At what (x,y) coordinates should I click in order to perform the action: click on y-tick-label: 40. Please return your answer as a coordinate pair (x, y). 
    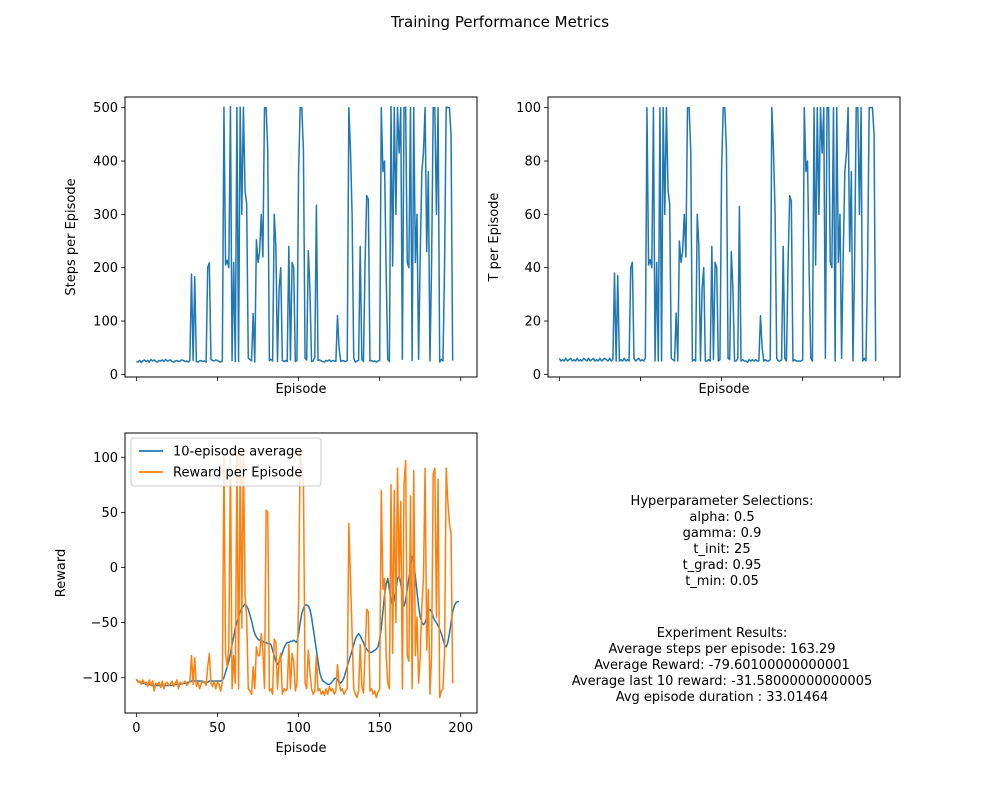
    Looking at the image, I should click on (532, 268).